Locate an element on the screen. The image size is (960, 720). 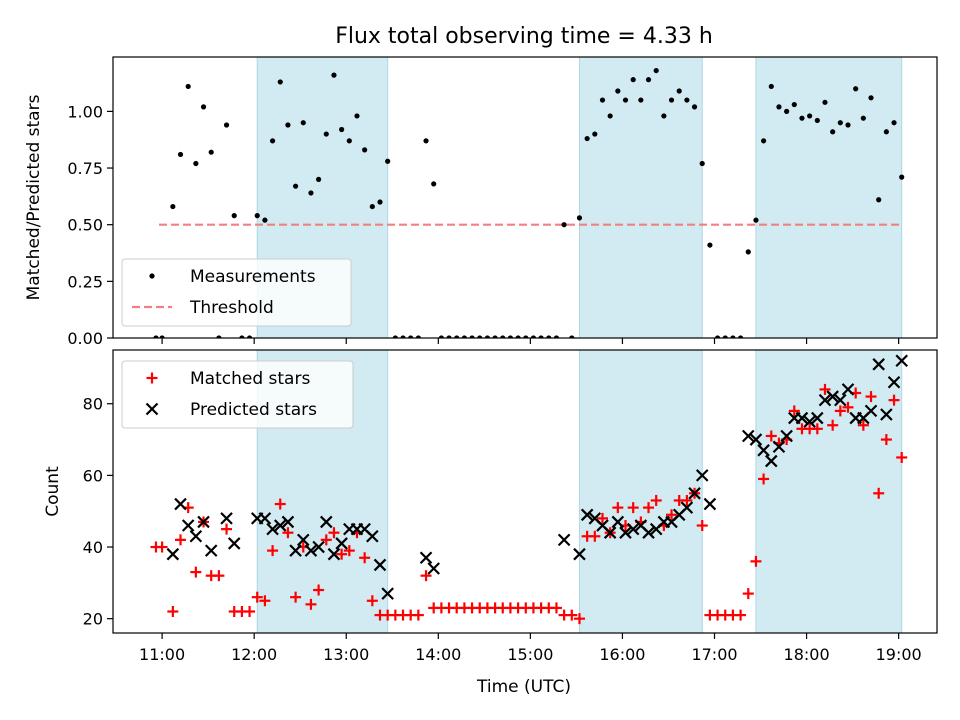
legend-box is located at coordinates (237, 394).